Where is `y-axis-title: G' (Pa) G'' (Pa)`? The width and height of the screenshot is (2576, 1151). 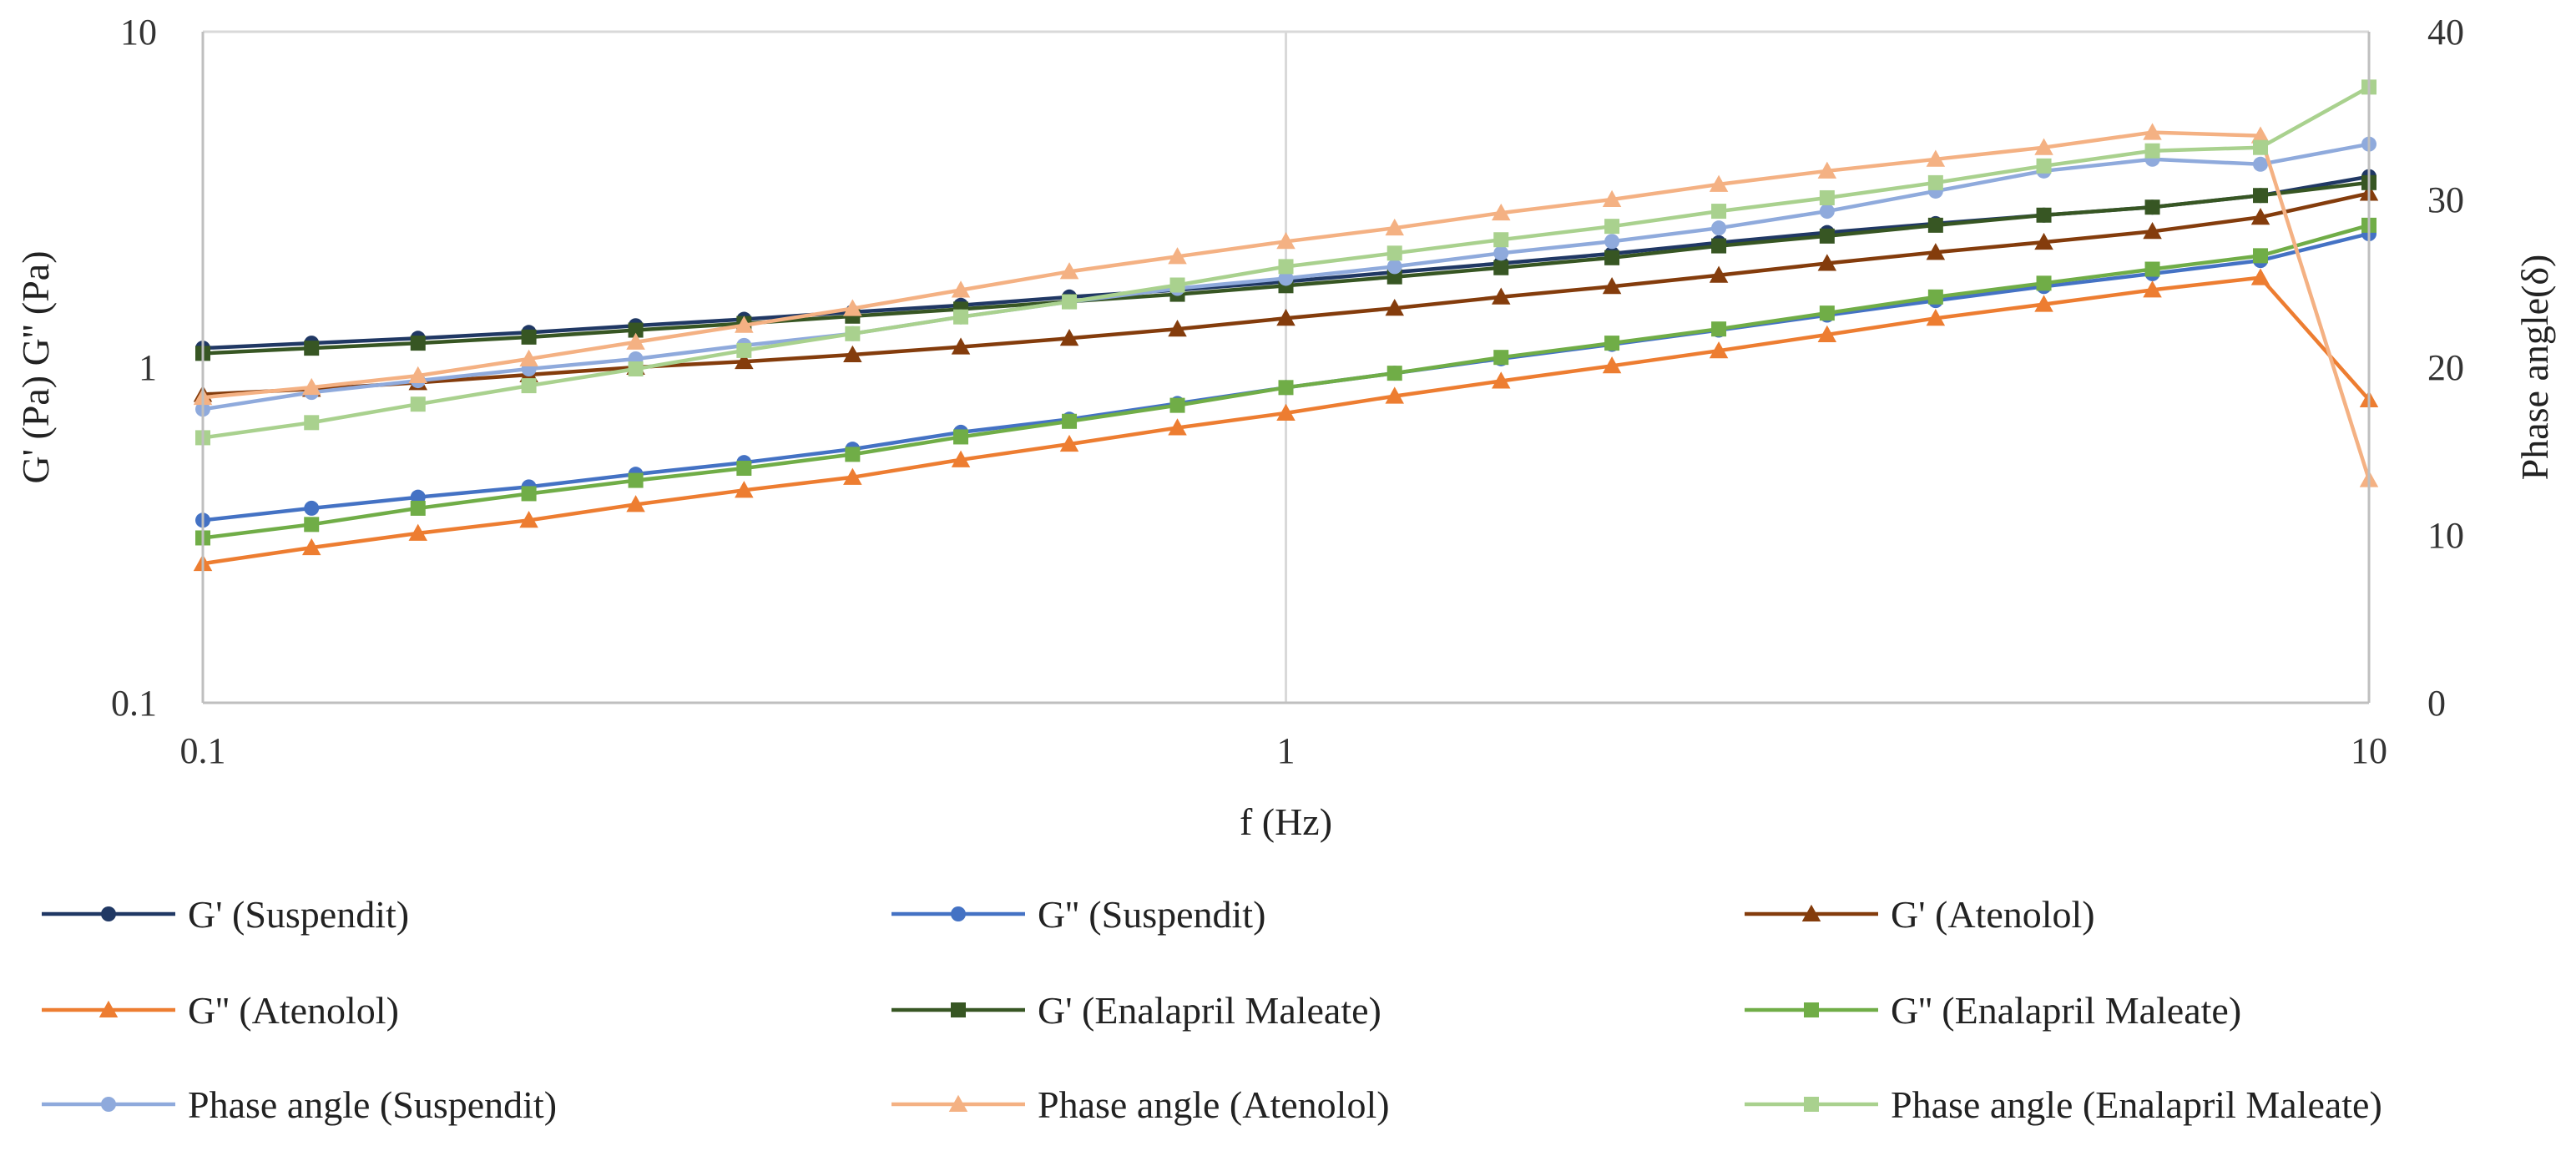
y-axis-title: G' (Pa) G'' (Pa) is located at coordinates (35, 366).